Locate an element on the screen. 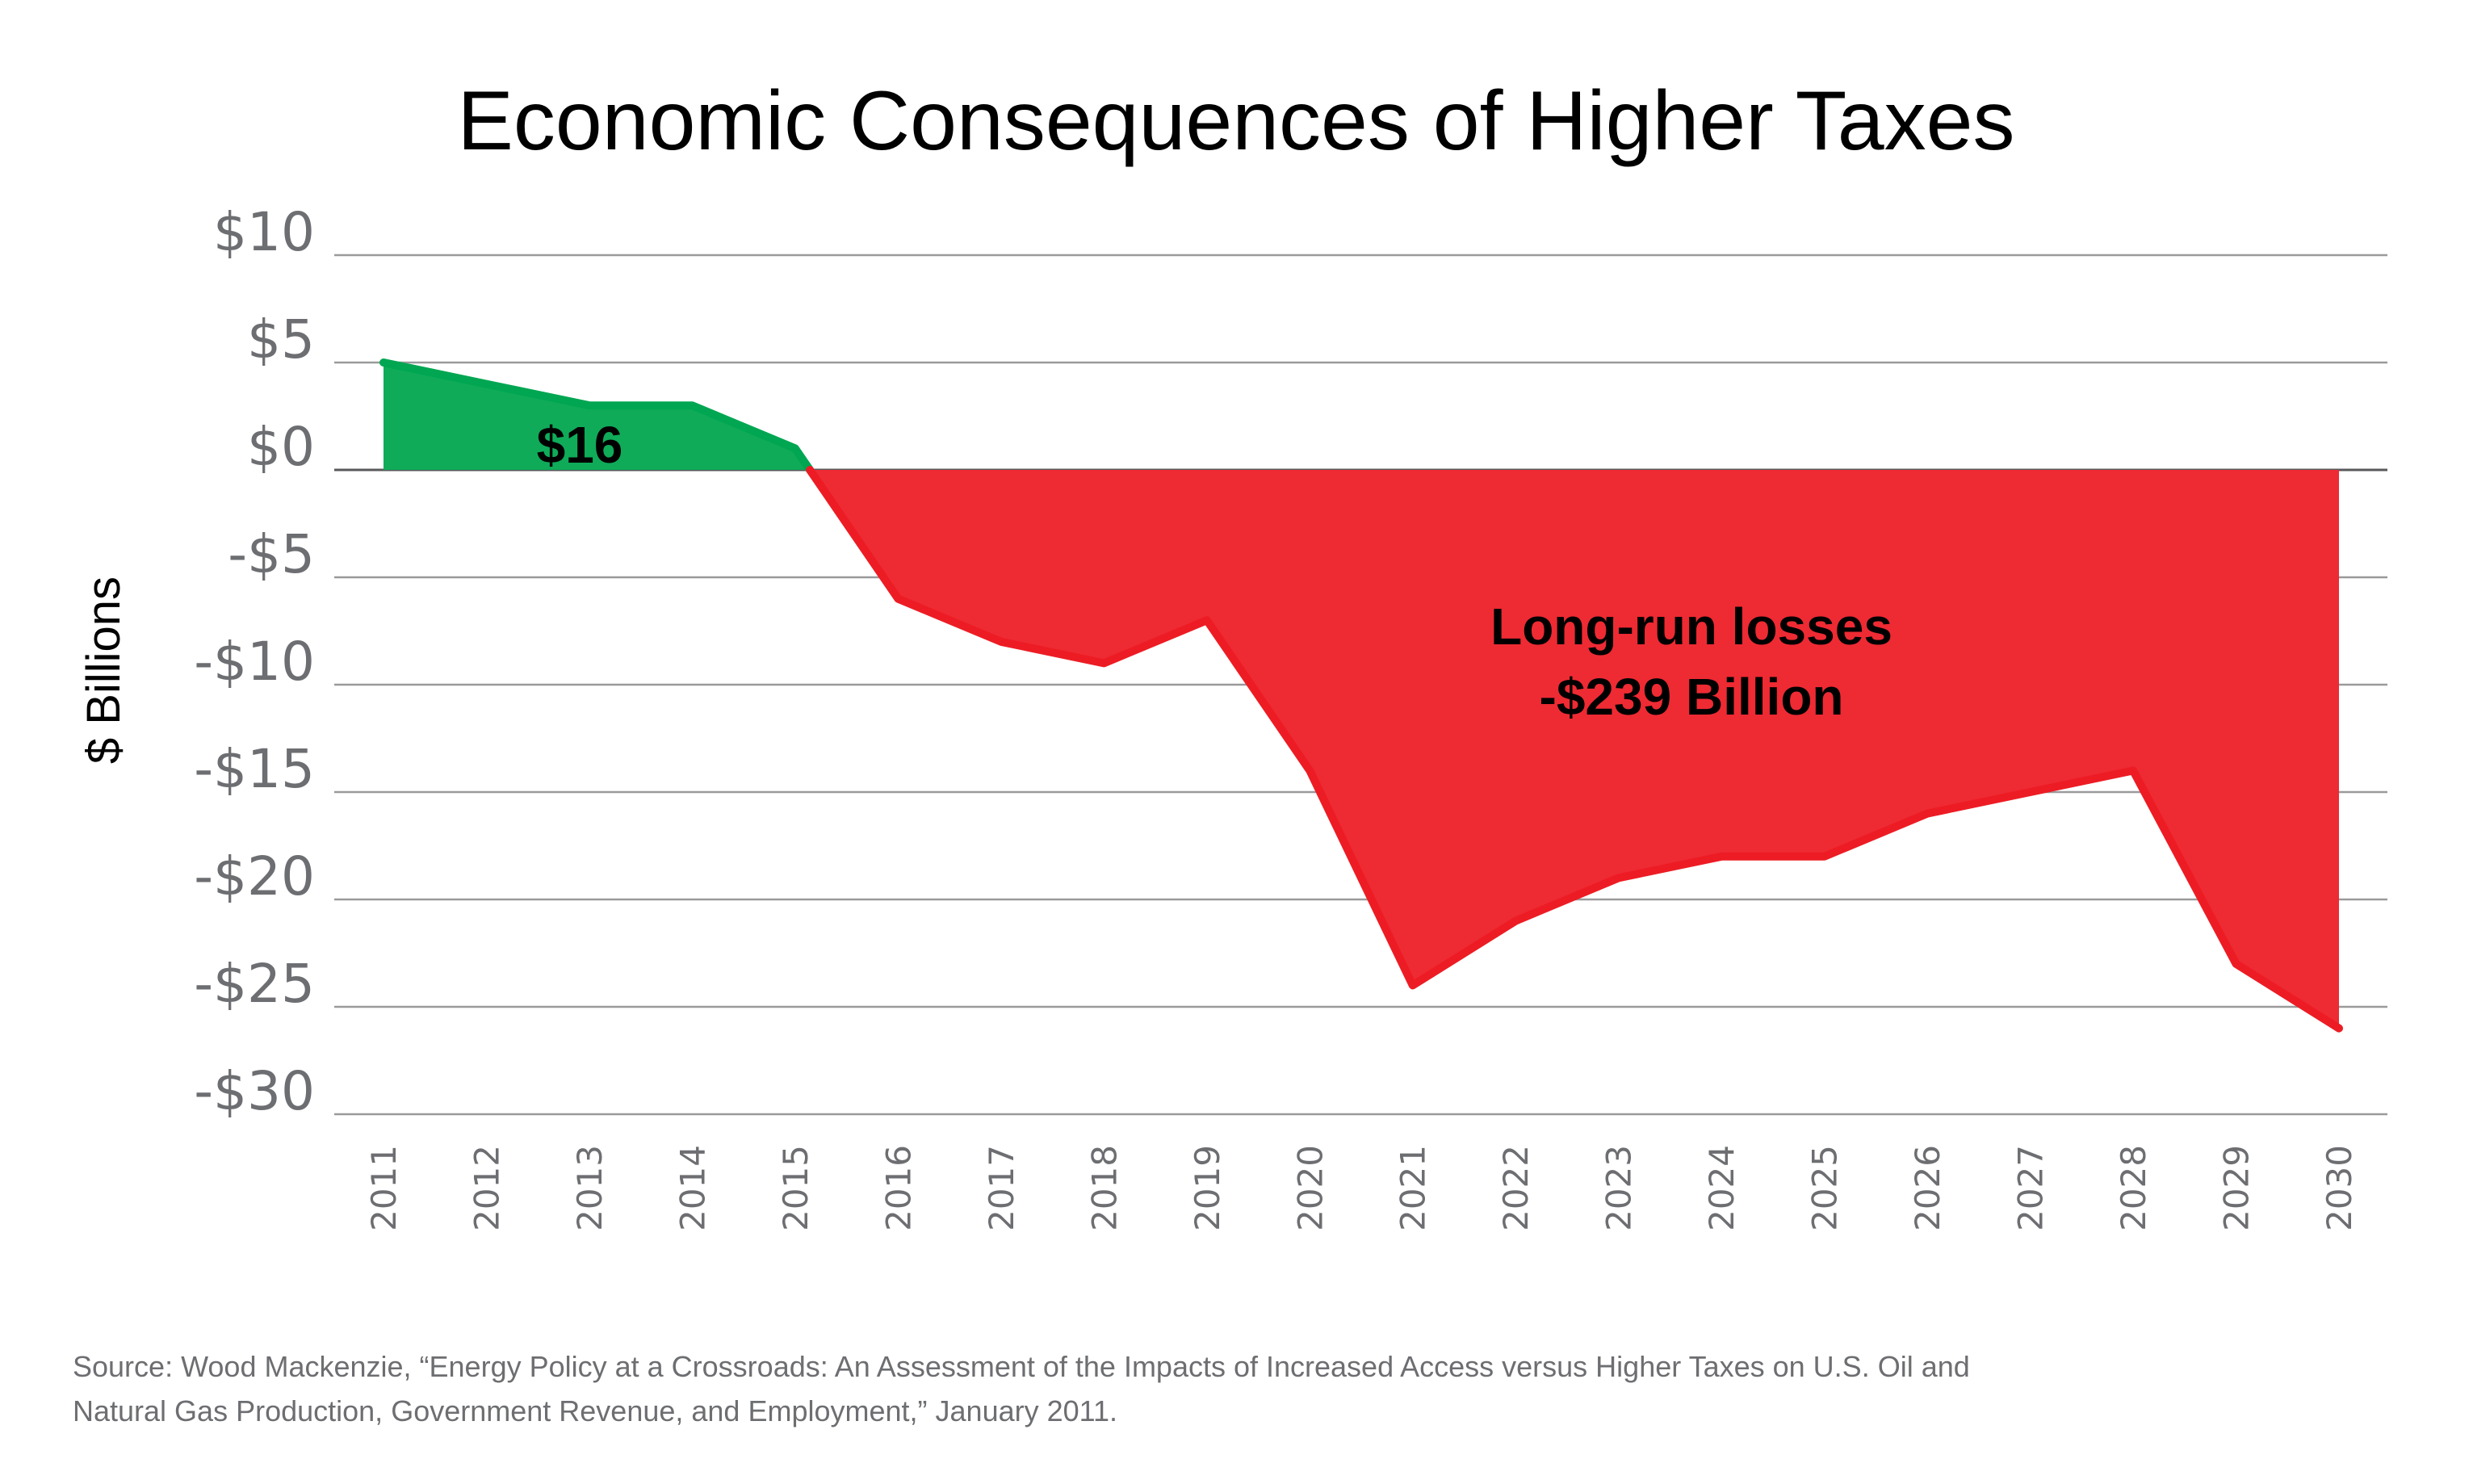 The height and width of the screenshot is (1484, 2473). x-tick-label: 2015 is located at coordinates (795, 1188).